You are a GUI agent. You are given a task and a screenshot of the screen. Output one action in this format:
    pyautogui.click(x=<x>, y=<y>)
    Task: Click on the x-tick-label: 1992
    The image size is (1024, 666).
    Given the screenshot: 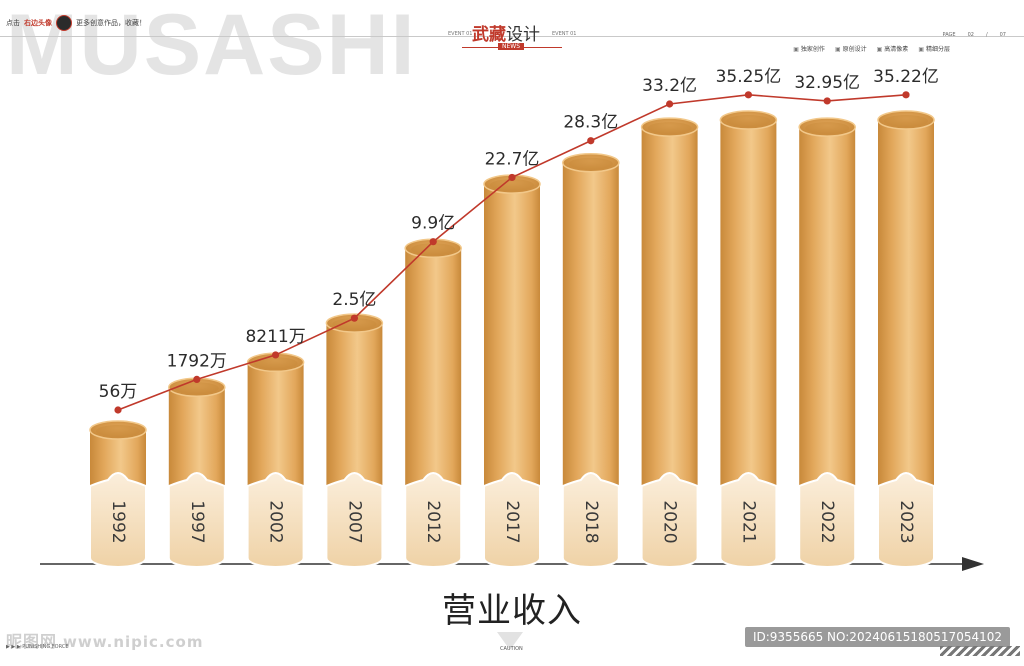 What is the action you would take?
    pyautogui.click(x=118, y=521)
    